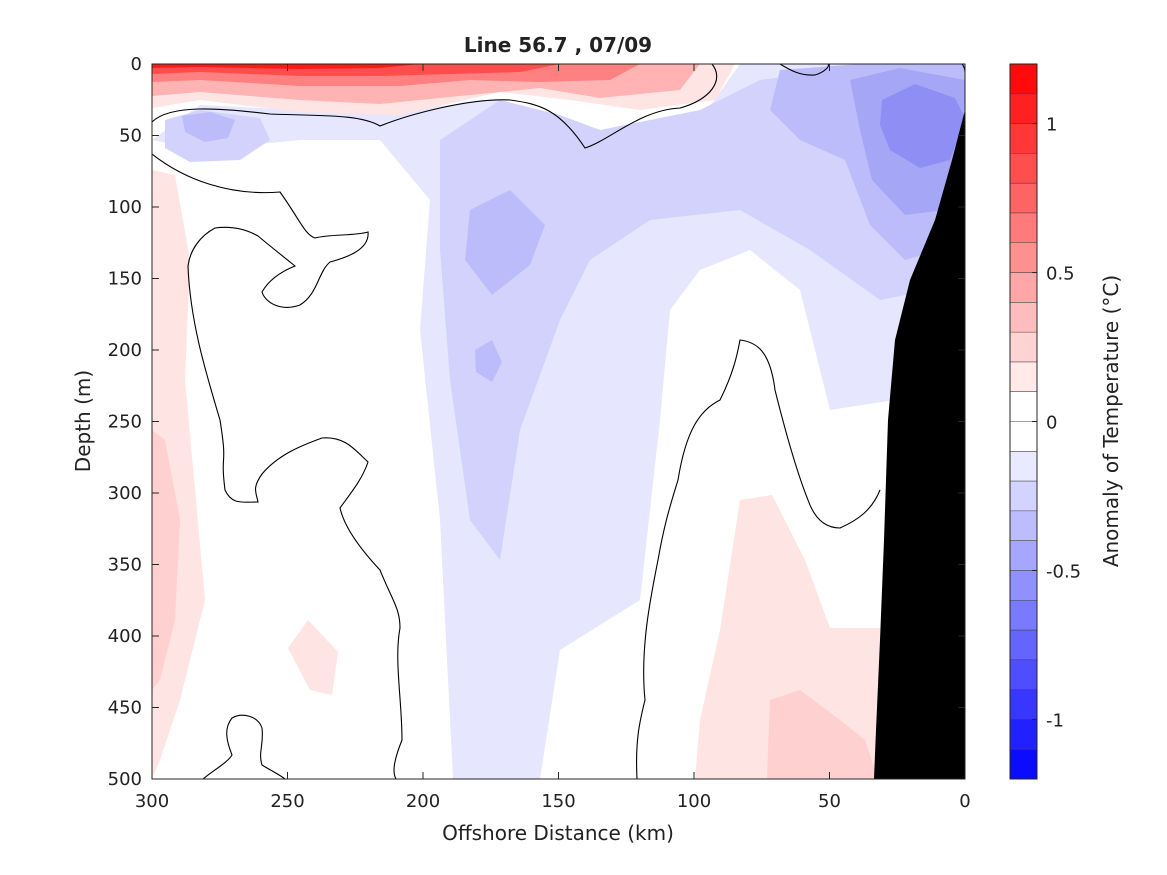  I want to click on y-axis-label: Depth (m), so click(83, 421).